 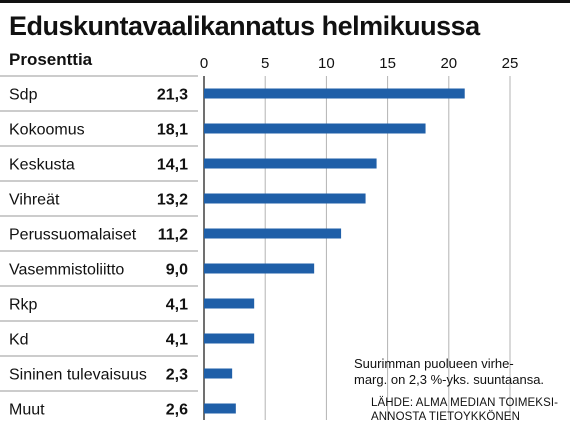 I want to click on category-label: Vasemmistoliitto, so click(x=66, y=270).